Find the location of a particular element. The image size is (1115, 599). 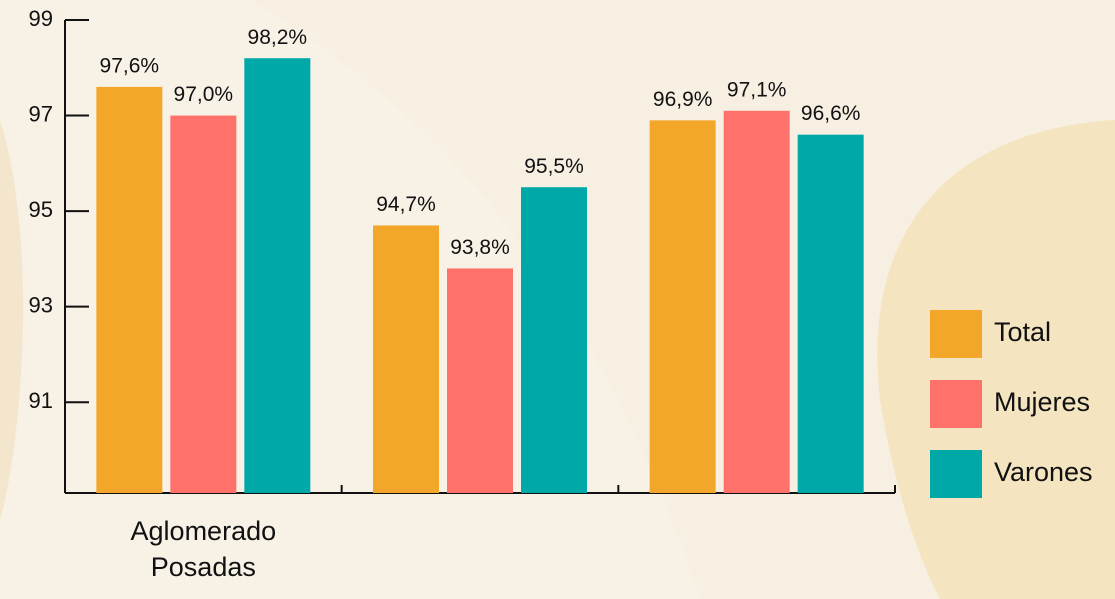

y-tick-label: 97 is located at coordinates (41, 113).